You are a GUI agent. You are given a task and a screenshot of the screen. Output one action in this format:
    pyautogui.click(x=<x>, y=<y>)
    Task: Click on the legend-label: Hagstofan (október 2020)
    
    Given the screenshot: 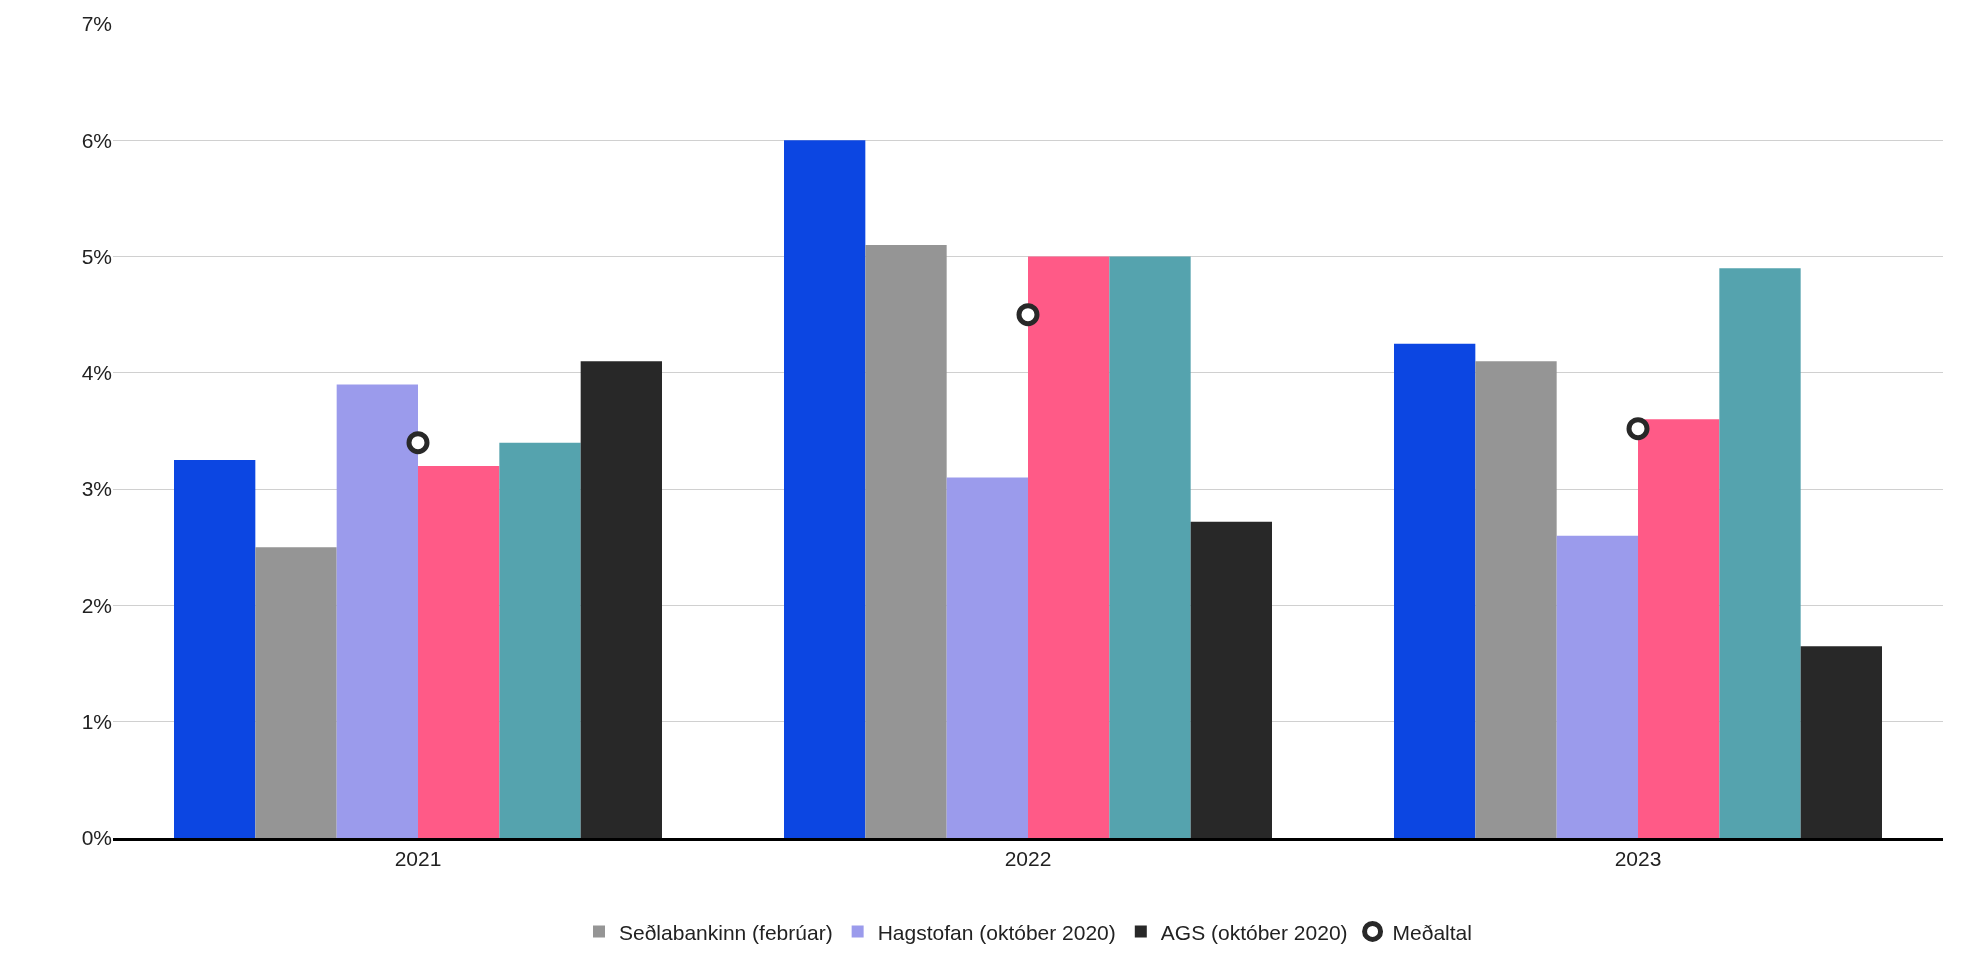 What is the action you would take?
    pyautogui.click(x=996, y=932)
    